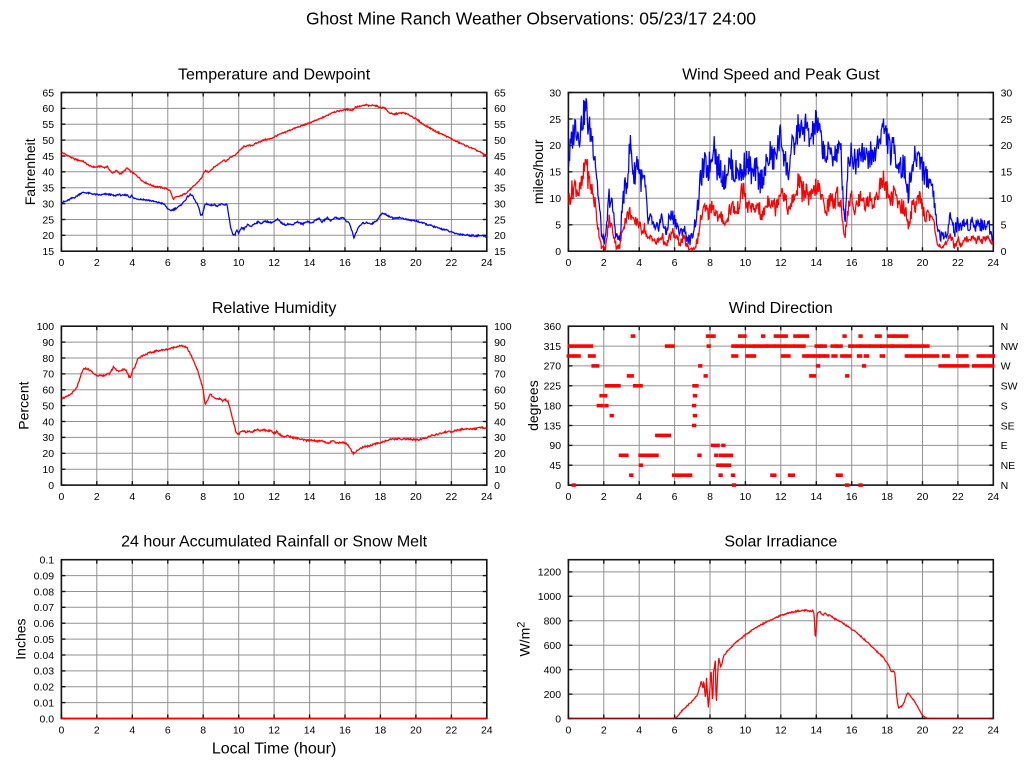 The width and height of the screenshot is (1027, 777). What do you see at coordinates (44, 576) in the screenshot?
I see `svg-text: 0.09` at bounding box center [44, 576].